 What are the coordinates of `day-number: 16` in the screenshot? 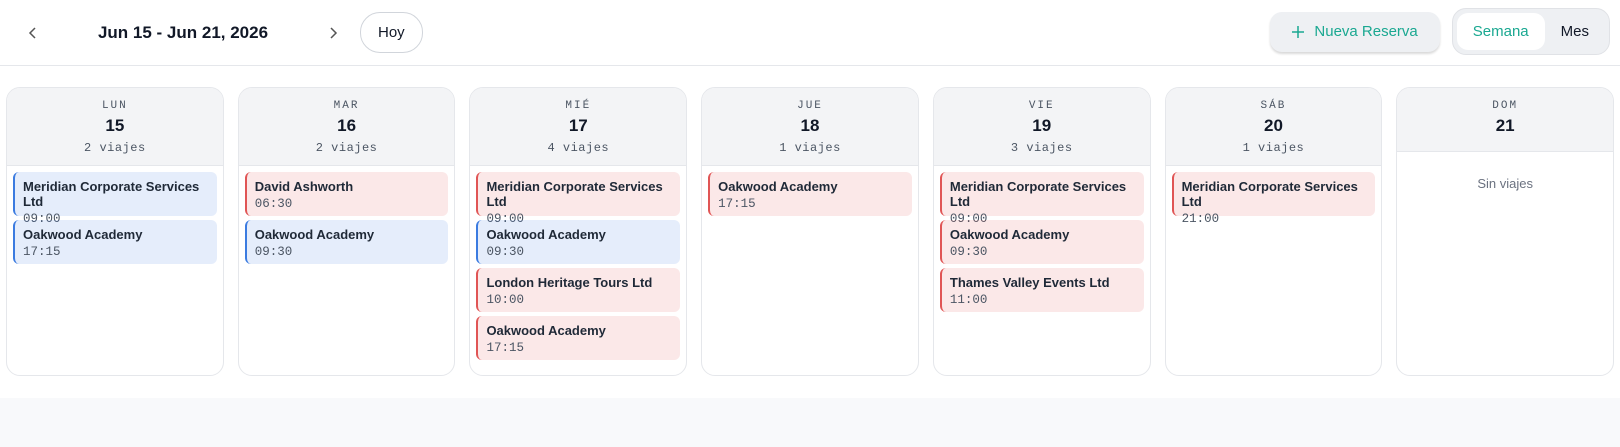 It's located at (347, 125).